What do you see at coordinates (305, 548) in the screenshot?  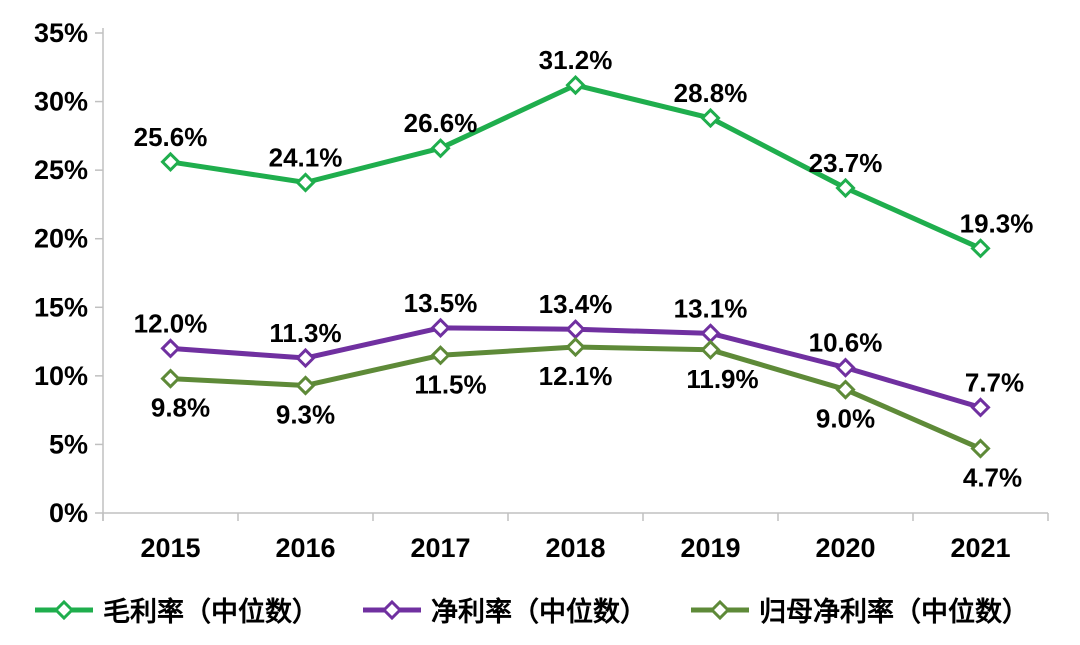 I see `x-axis-category-label: 2016` at bounding box center [305, 548].